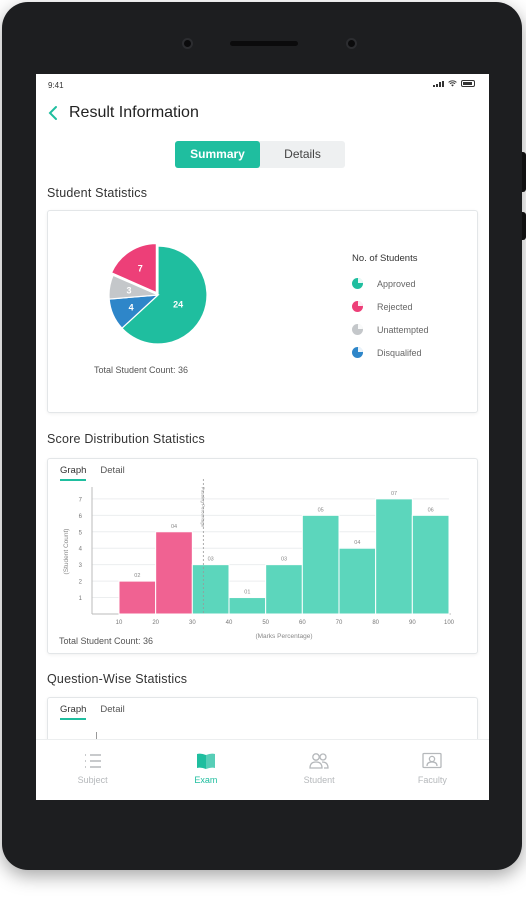 The width and height of the screenshot is (526, 900). I want to click on summary-tab: Summary, so click(217, 154).